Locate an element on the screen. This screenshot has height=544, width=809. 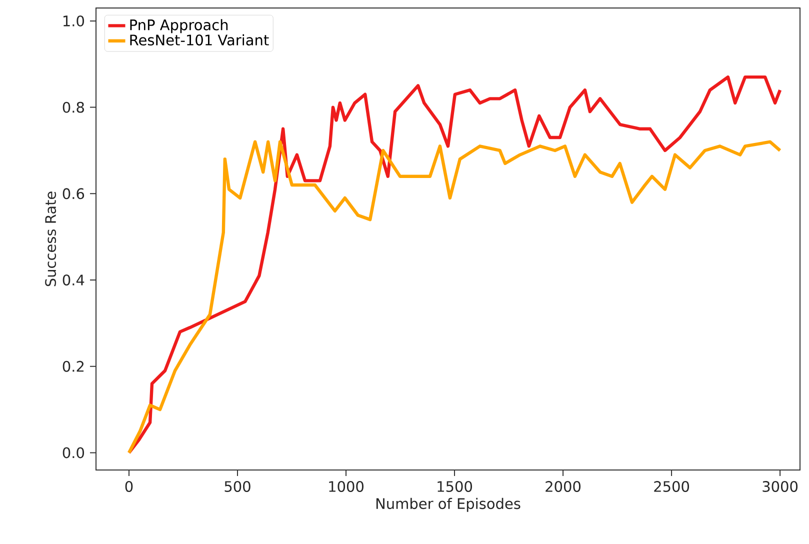
y-tick-label: 0.4 is located at coordinates (73, 280).